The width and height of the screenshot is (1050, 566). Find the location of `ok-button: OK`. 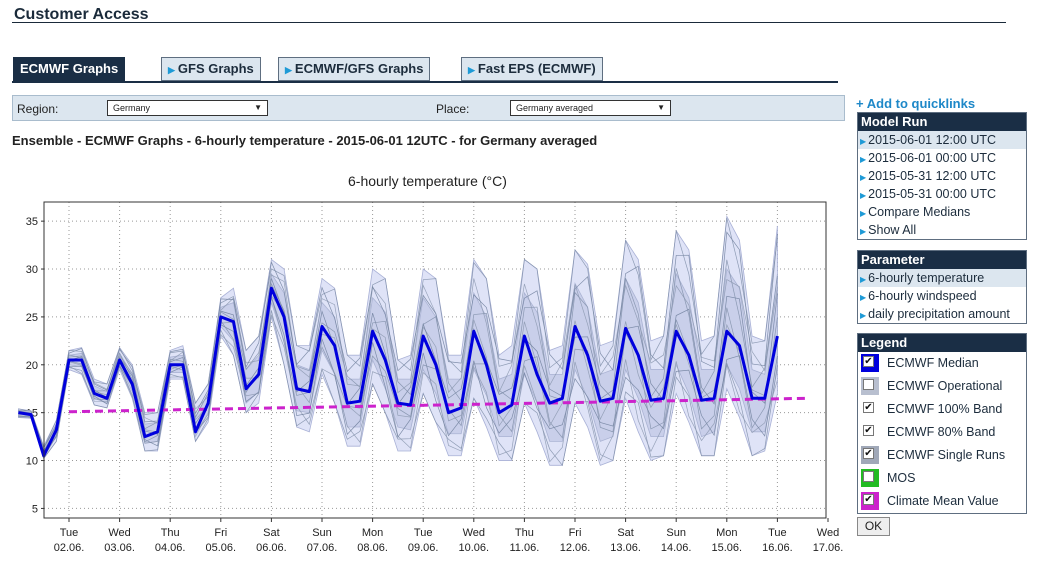

ok-button: OK is located at coordinates (873, 526).